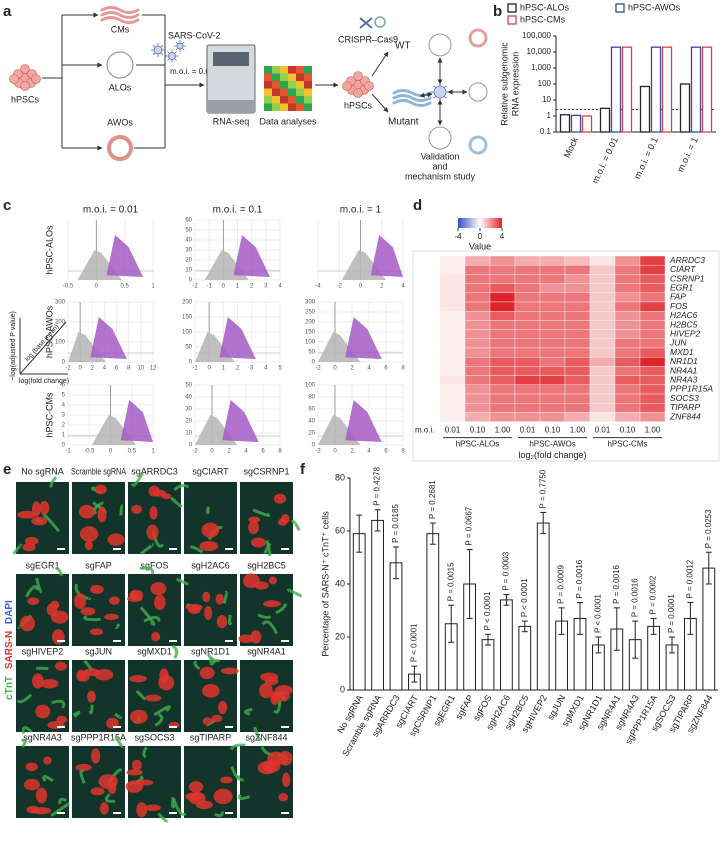 The image size is (723, 849). Describe the element at coordinates (545, 7) in the screenshot. I see `legend-label: hPSC-ALOs` at that location.